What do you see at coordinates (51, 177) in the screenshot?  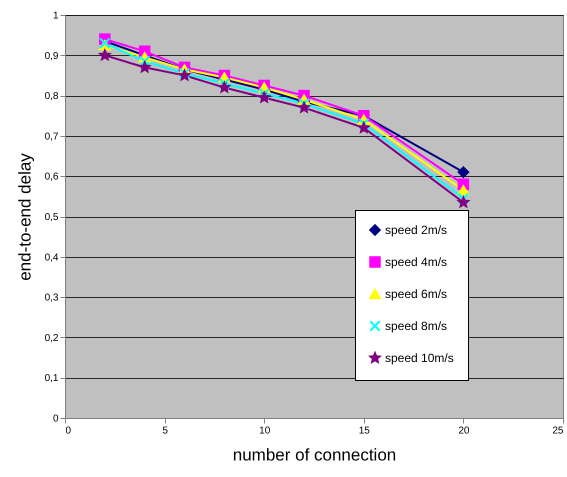 I see `y-tick-label: 0,6` at bounding box center [51, 177].